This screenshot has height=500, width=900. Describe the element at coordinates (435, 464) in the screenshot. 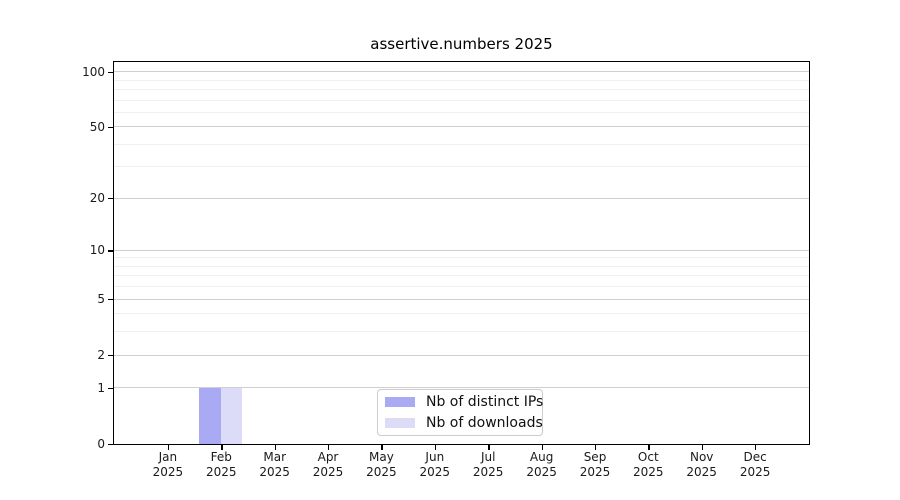

I see `x-tick-label: Jun 2025` at that location.